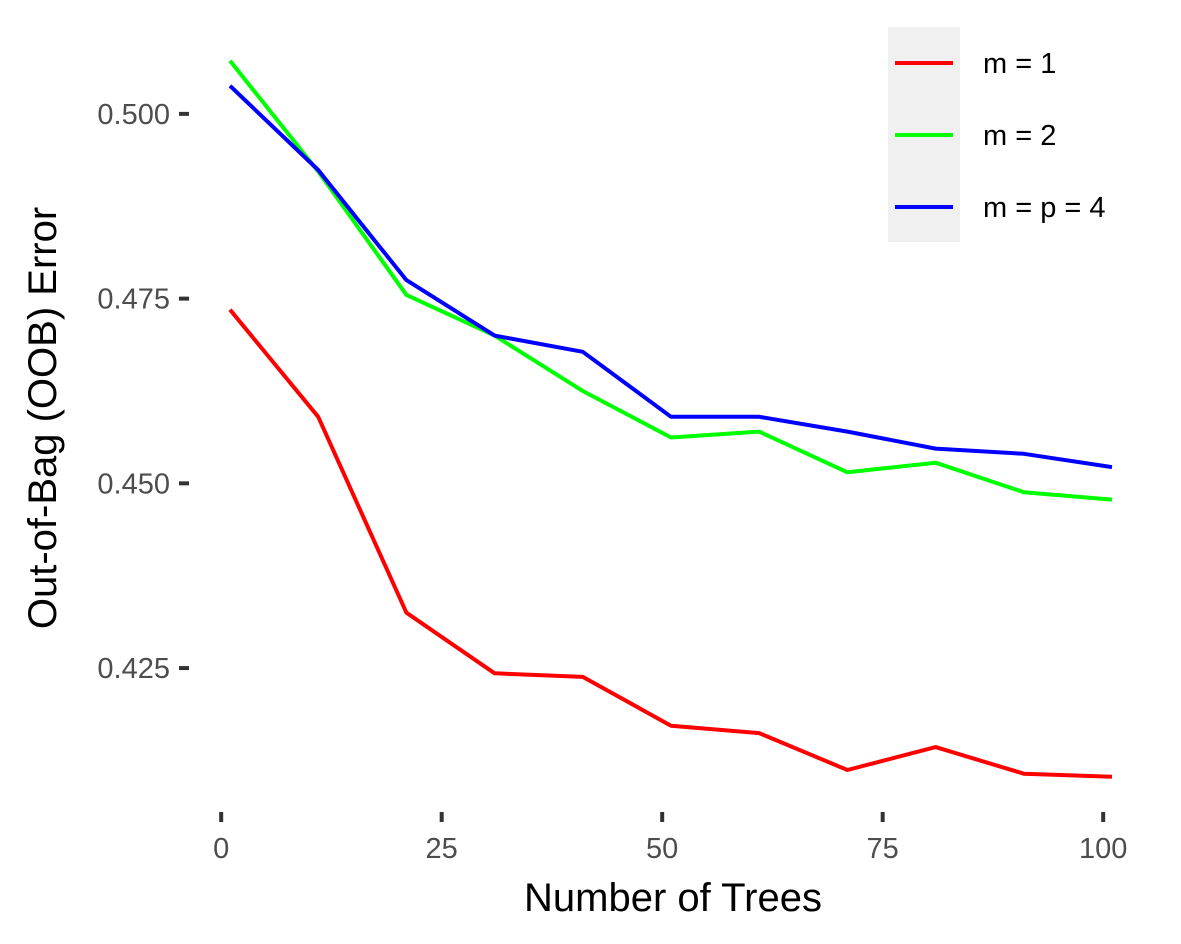  I want to click on x-axis: 0 25 50 75 100, so click(670, 838).